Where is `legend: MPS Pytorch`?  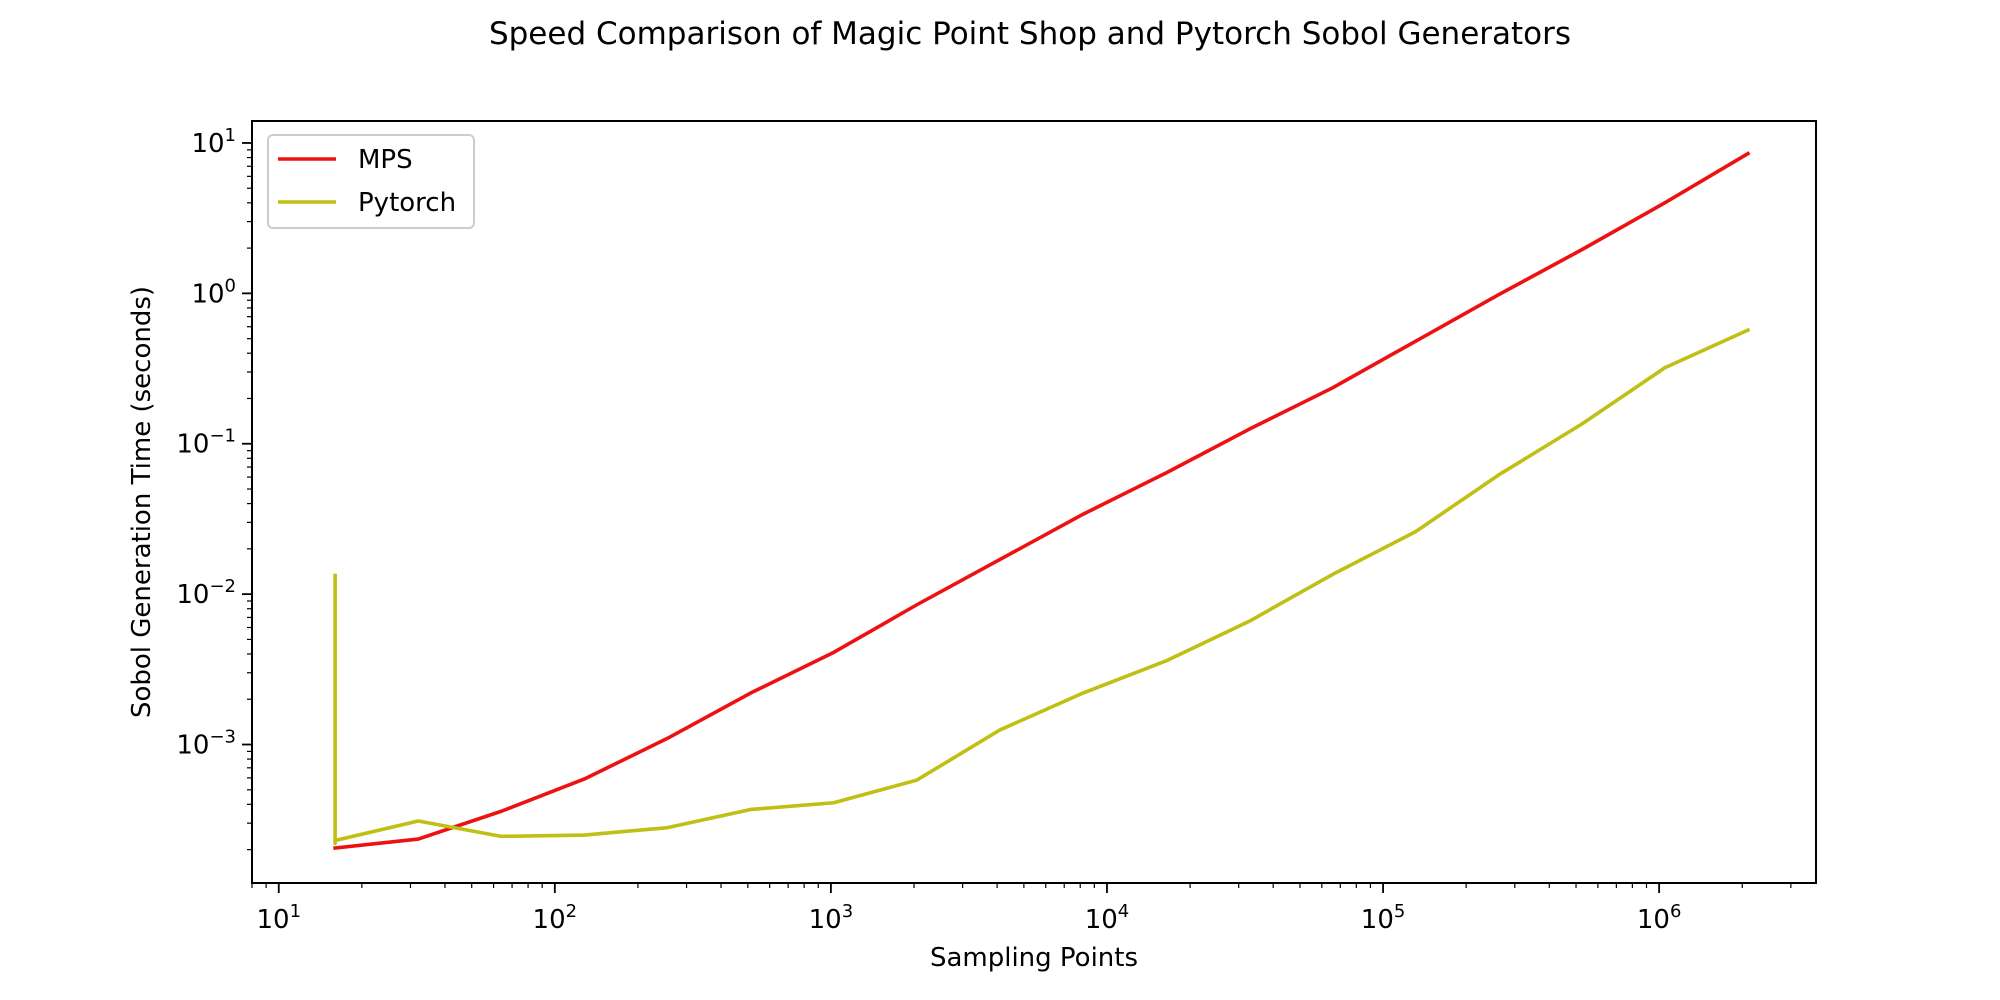 legend: MPS Pytorch is located at coordinates (371, 181).